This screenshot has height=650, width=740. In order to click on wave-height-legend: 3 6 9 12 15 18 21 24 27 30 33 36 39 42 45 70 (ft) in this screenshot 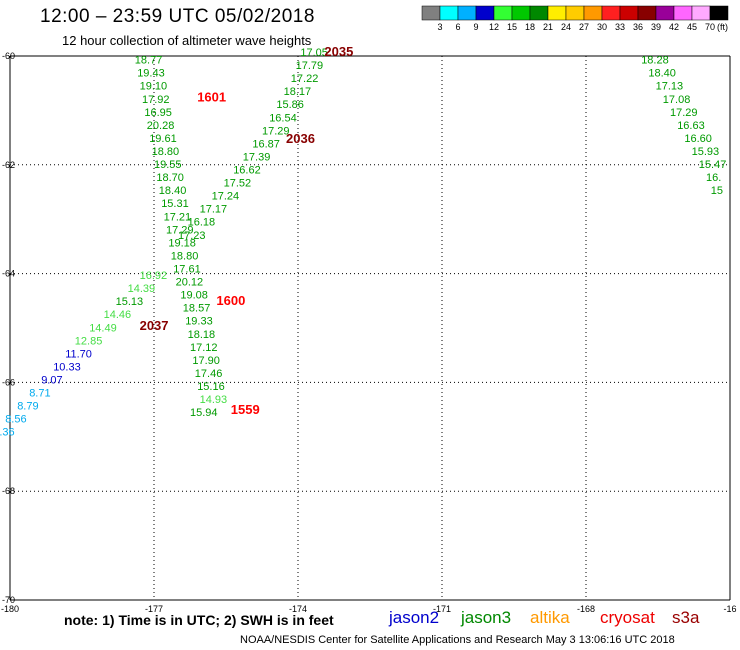, I will do `click(575, 18)`.